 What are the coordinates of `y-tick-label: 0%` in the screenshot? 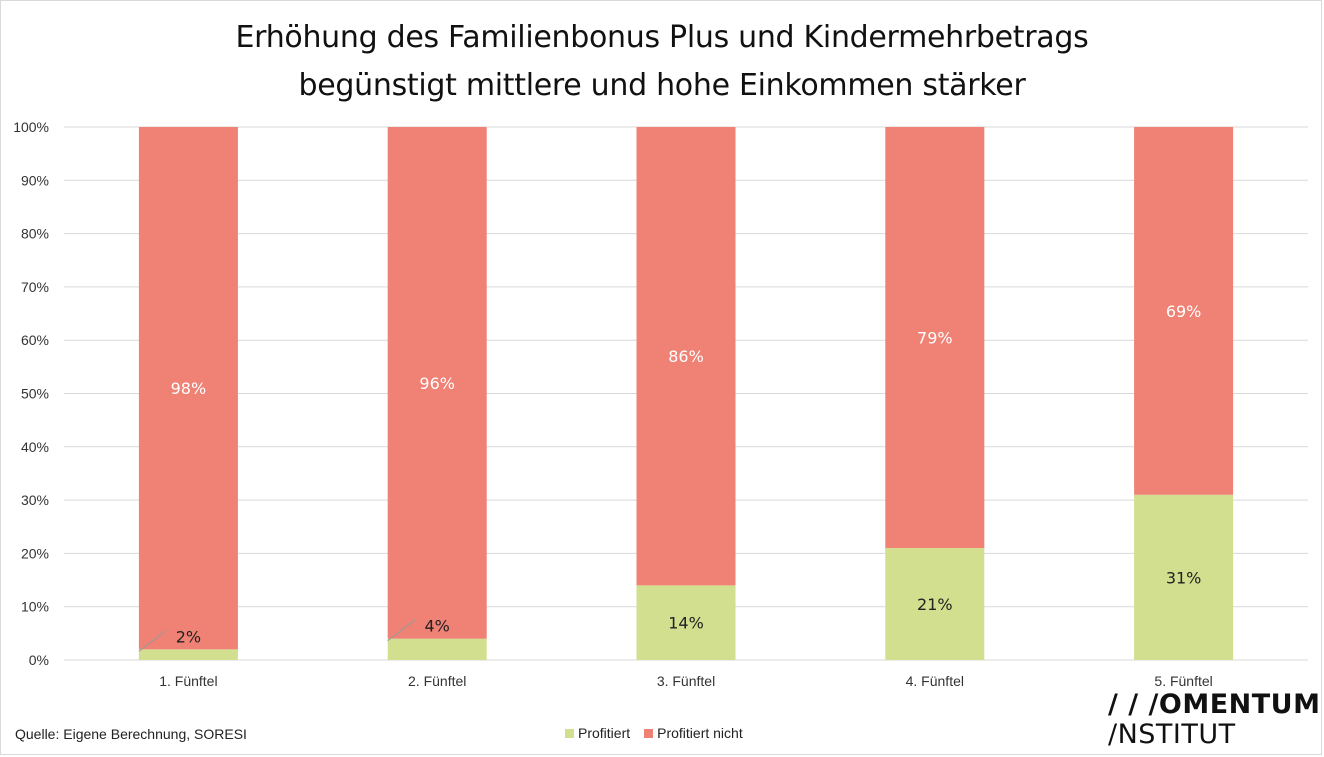 It's located at (39, 660).